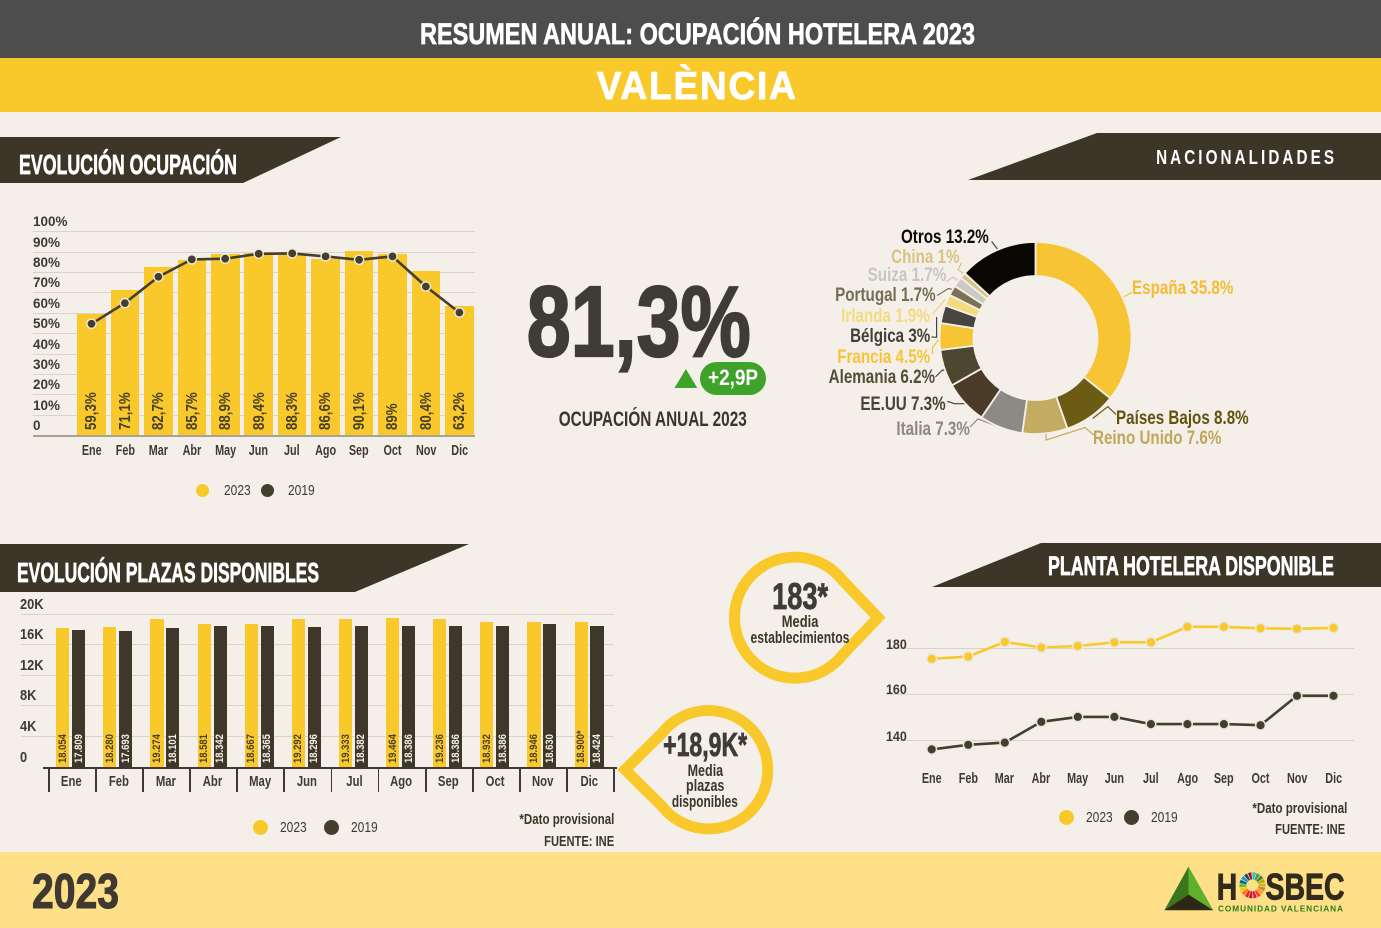  I want to click on svg-text: SBEC, so click(1305, 887).